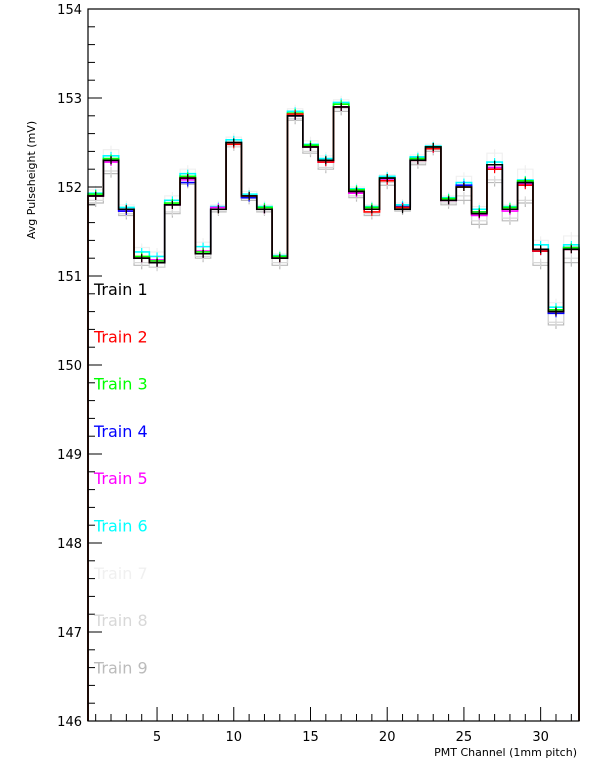  What do you see at coordinates (120, 573) in the screenshot?
I see `legend-entry-7: Train 7` at bounding box center [120, 573].